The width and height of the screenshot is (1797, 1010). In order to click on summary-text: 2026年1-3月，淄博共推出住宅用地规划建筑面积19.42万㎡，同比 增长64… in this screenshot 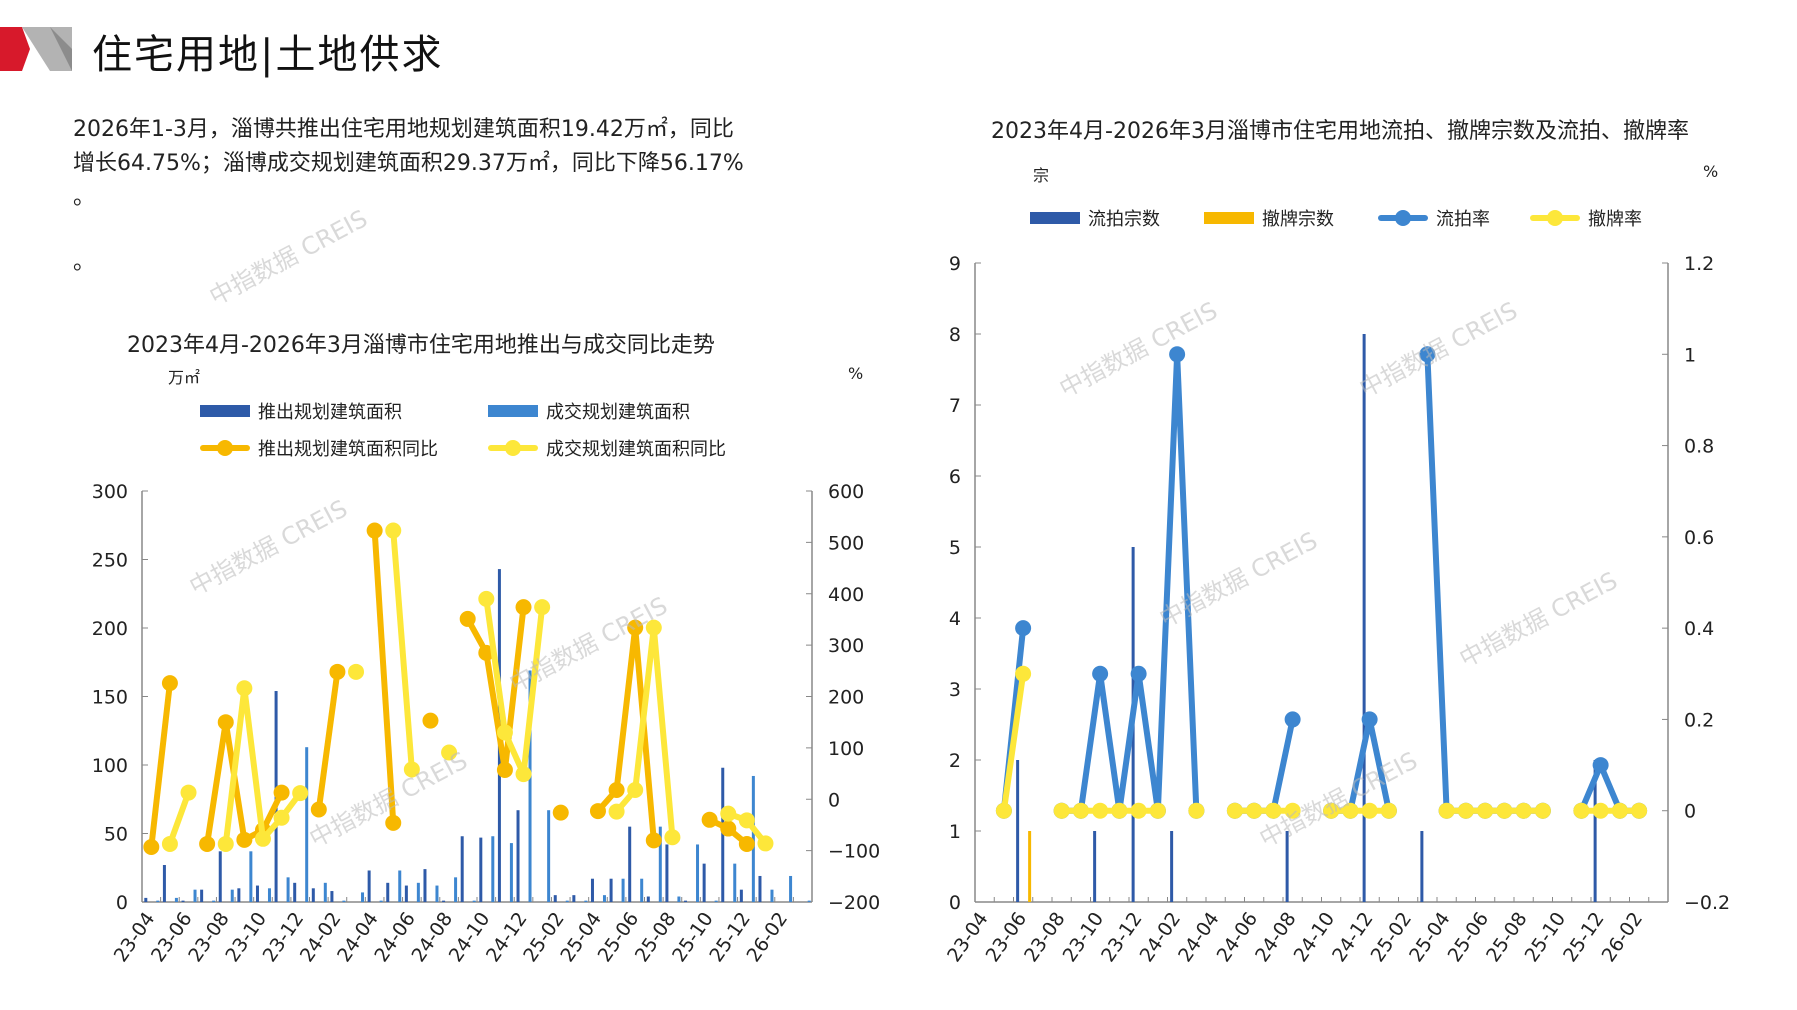, I will do `click(483, 164)`.